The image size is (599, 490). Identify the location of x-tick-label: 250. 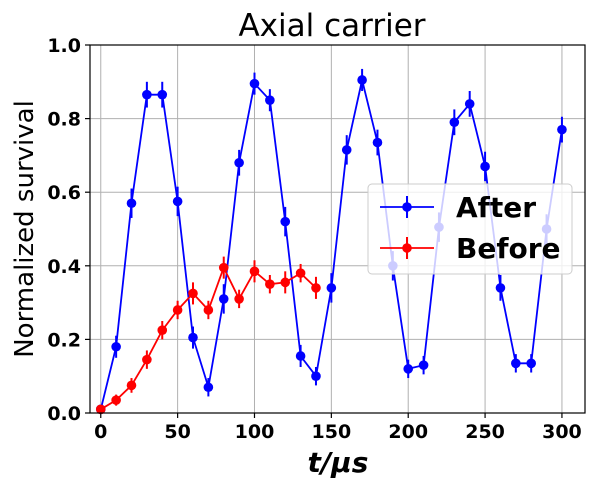
(485, 432).